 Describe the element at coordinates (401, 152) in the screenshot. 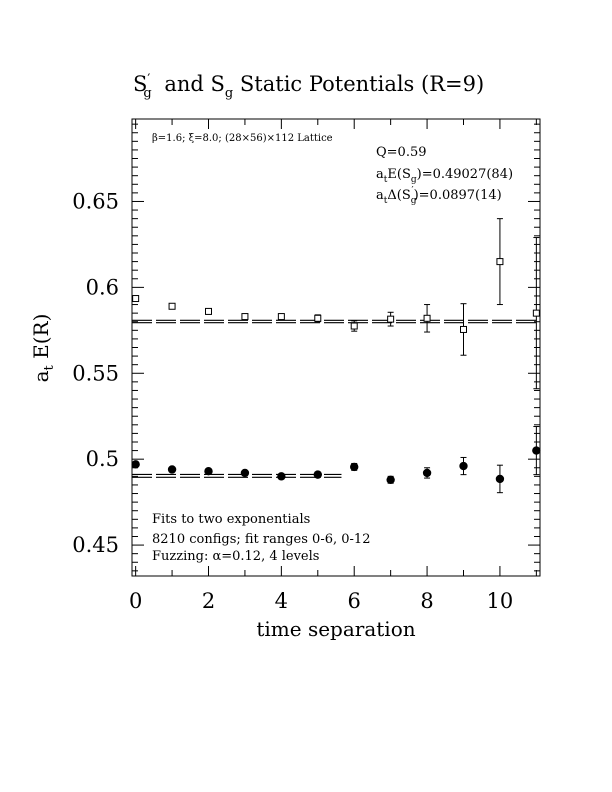

I see `fit-q-value: Q=0.59` at that location.